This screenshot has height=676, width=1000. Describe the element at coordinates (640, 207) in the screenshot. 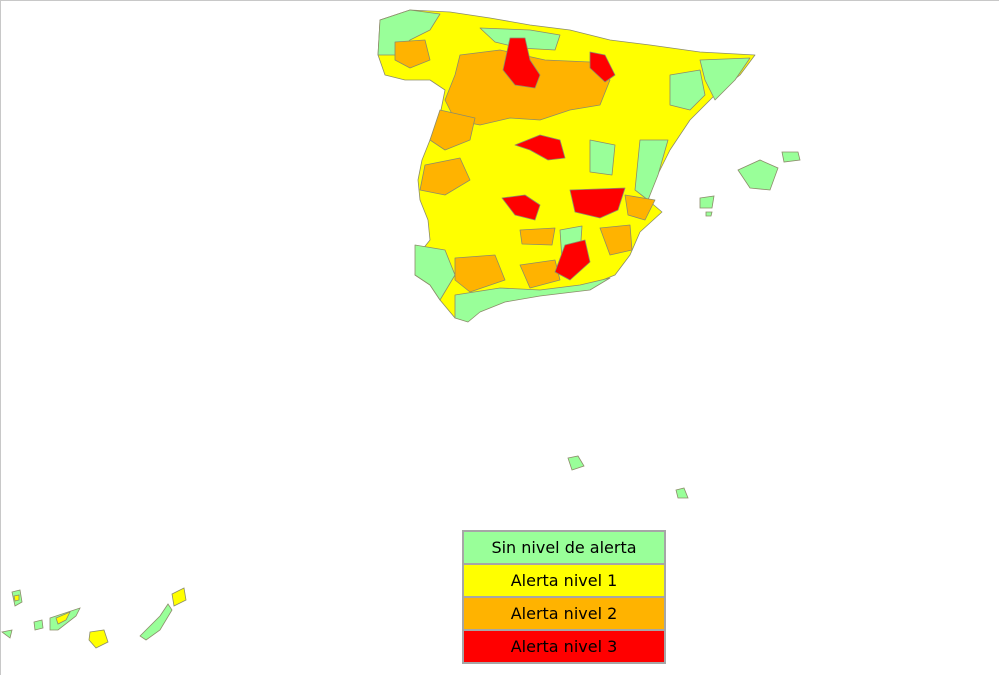

I see `valencia-orange` at that location.